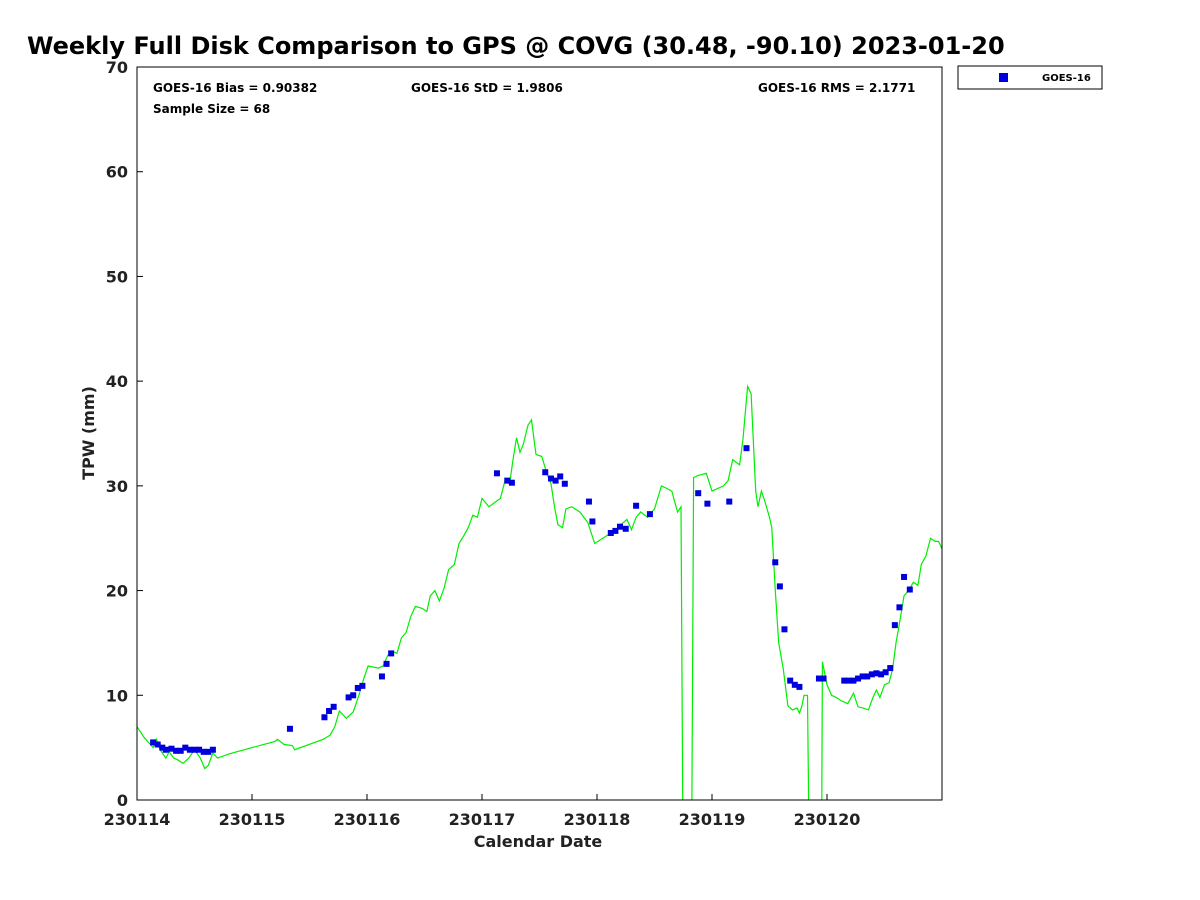 This screenshot has height=900, width=1200. Describe the element at coordinates (1003, 77) in the screenshot. I see `legend-marker` at that location.